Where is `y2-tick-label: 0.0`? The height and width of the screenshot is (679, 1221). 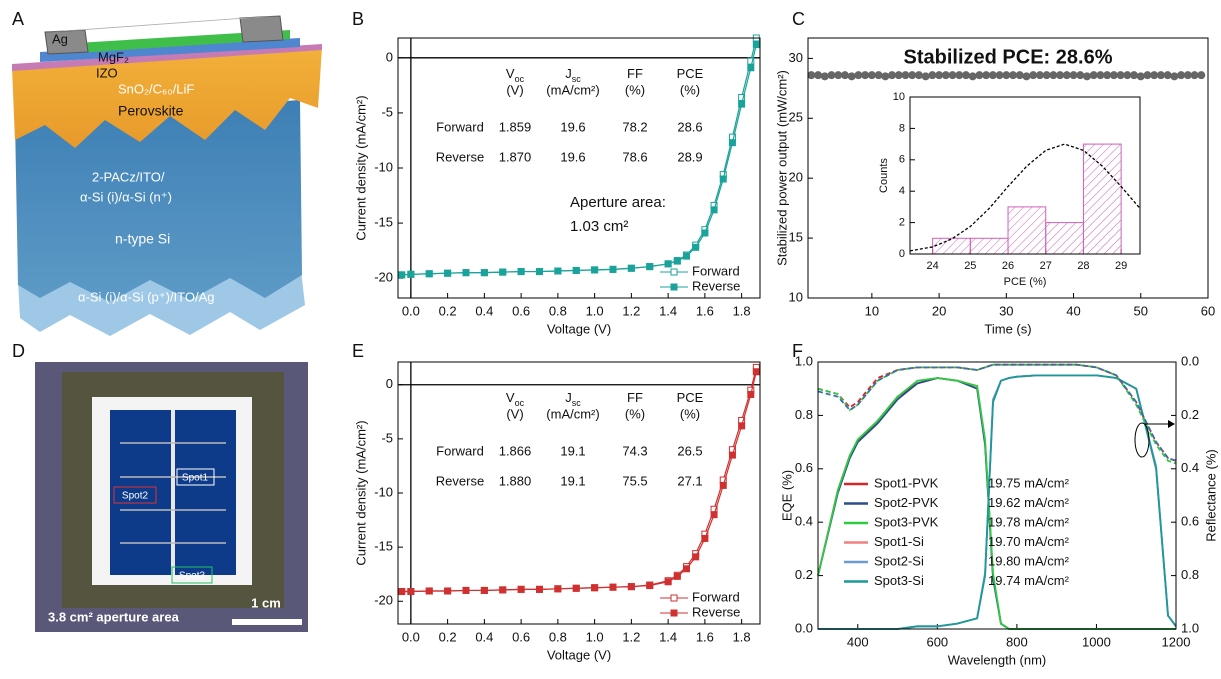
y2-tick-label: 0.0 is located at coordinates (1190, 360).